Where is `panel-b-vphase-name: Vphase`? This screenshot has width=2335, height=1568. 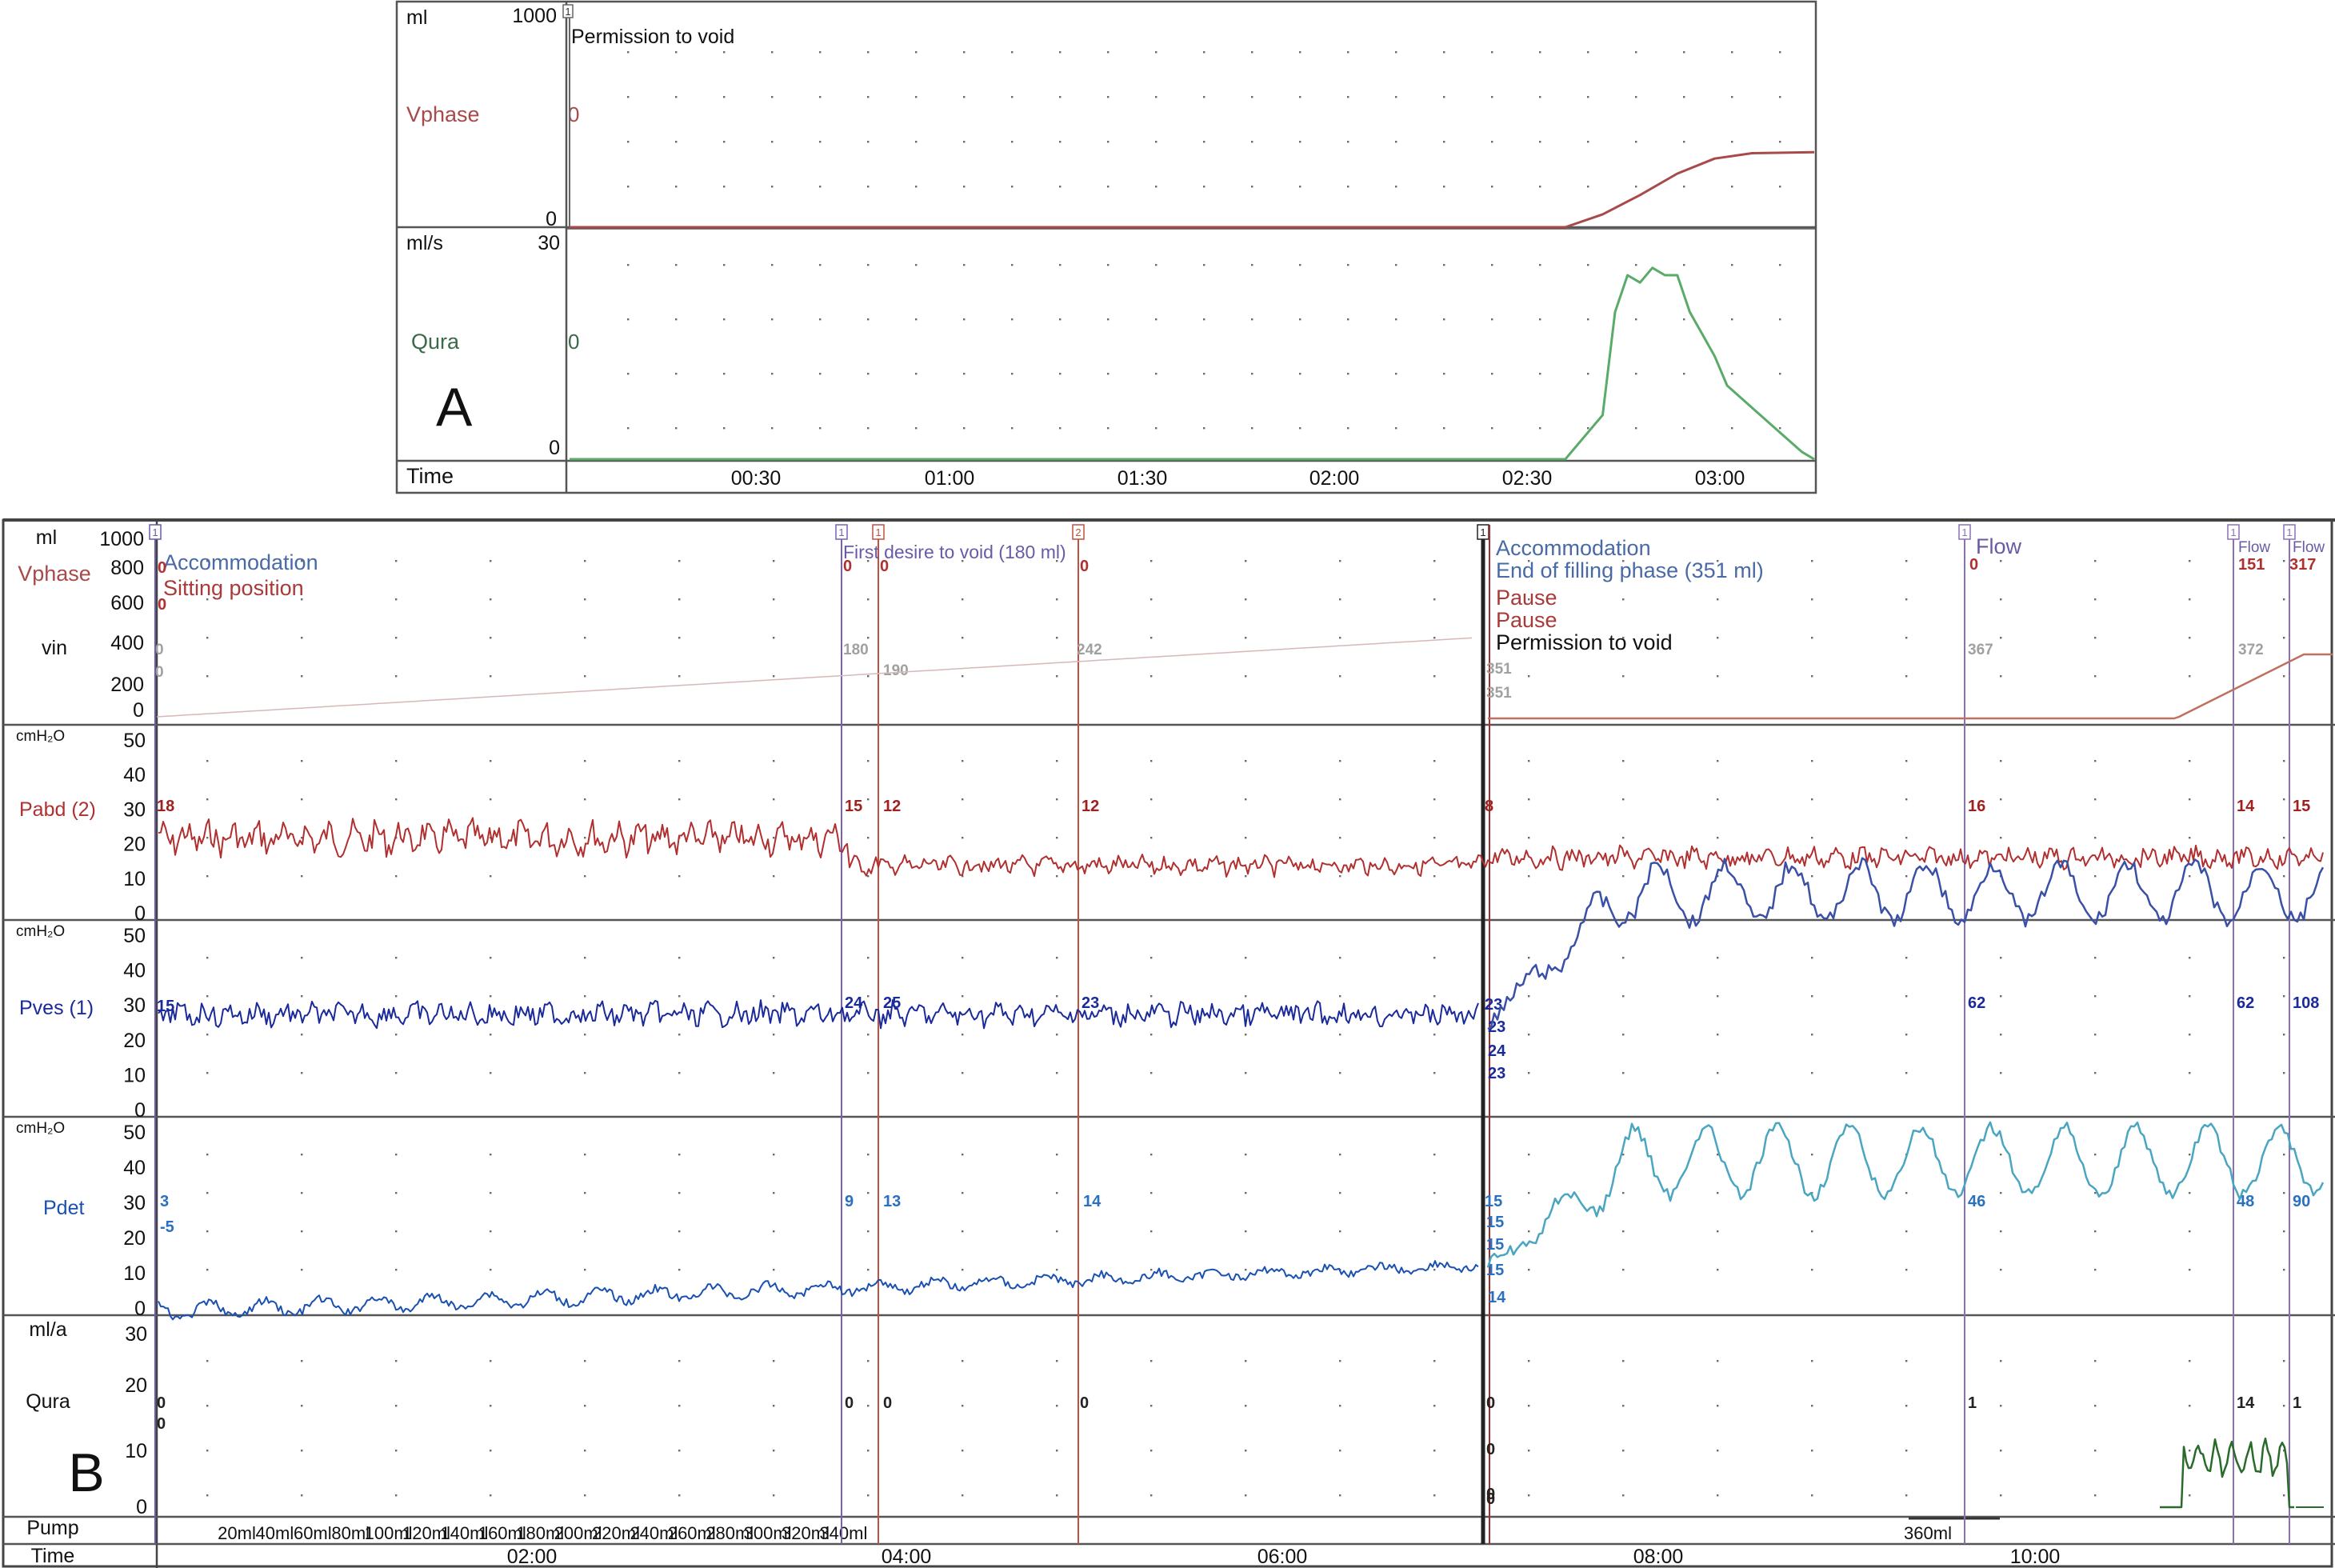
panel-b-vphase-name: Vphase is located at coordinates (54, 574).